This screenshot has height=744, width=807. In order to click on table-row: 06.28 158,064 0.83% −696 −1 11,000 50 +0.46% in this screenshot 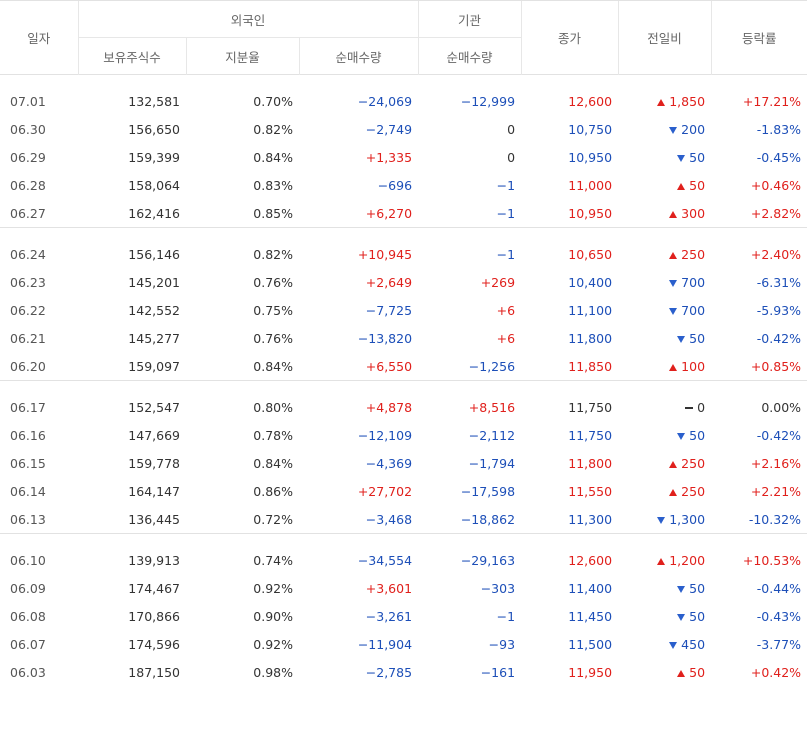, I will do `click(403, 185)`.